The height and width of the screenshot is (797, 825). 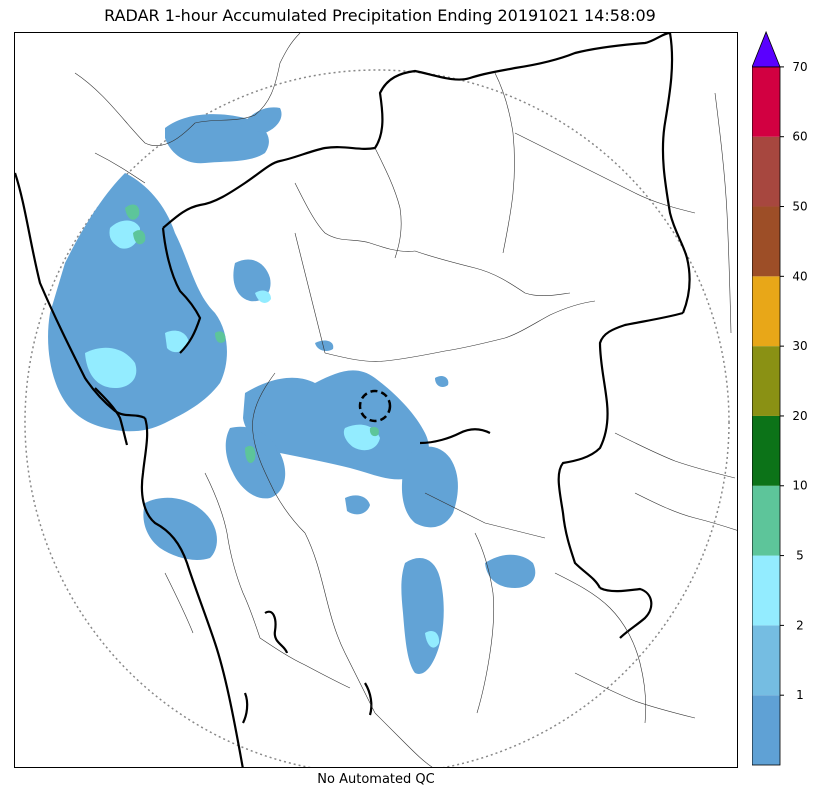 I want to click on colorbar-tick-label: 5, so click(x=800, y=556).